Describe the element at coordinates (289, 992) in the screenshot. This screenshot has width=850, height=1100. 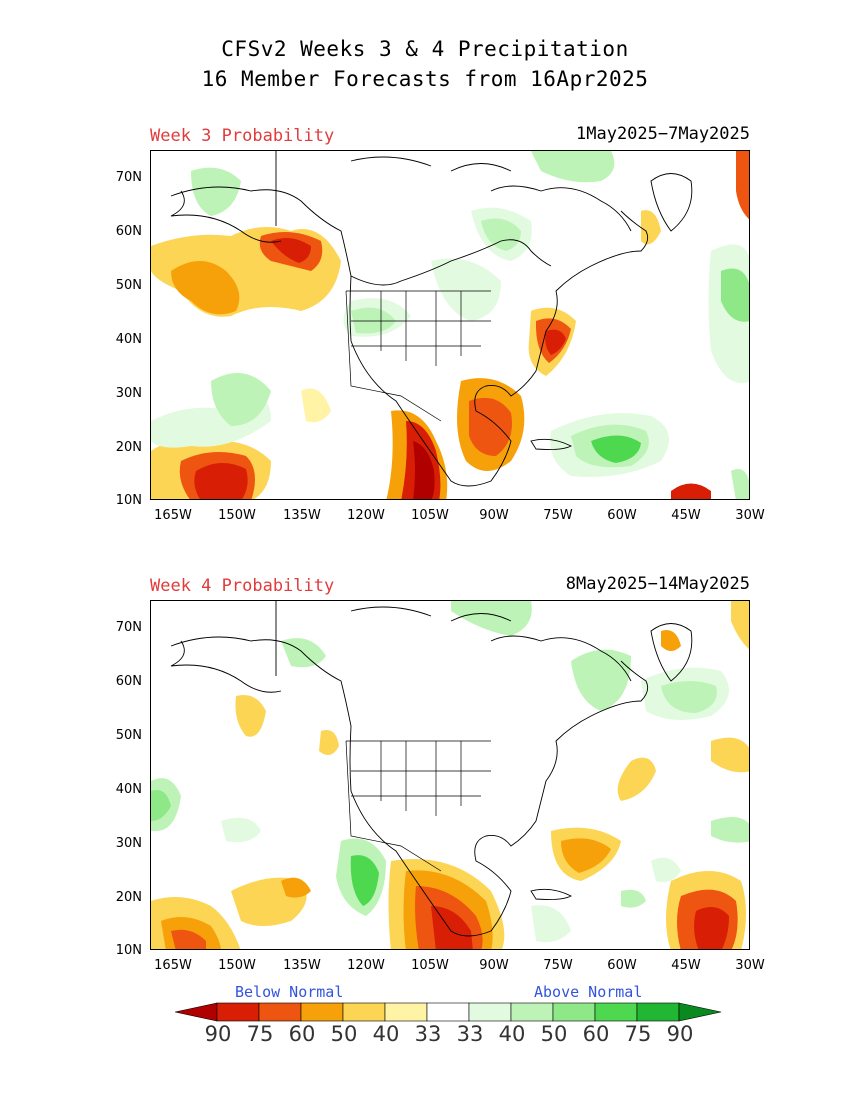
I see `below-normal-label: Below Normal` at that location.